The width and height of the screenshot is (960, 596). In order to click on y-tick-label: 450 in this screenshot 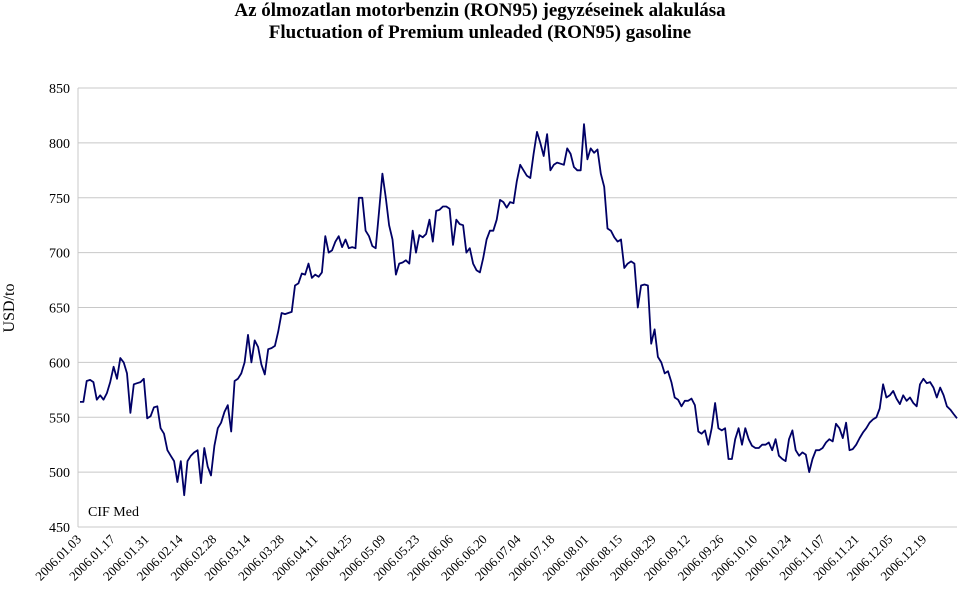, I will do `click(59, 528)`.